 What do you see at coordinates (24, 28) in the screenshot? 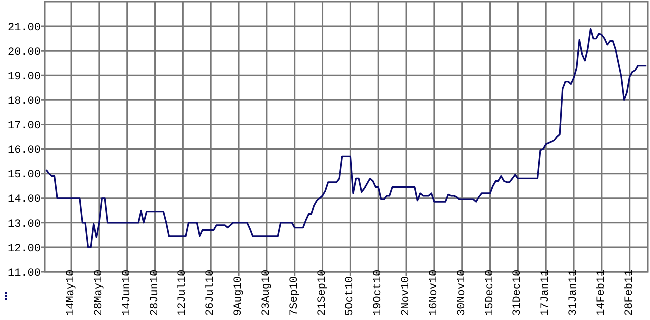
I see `y-tick-label: 21.00` at bounding box center [24, 28].